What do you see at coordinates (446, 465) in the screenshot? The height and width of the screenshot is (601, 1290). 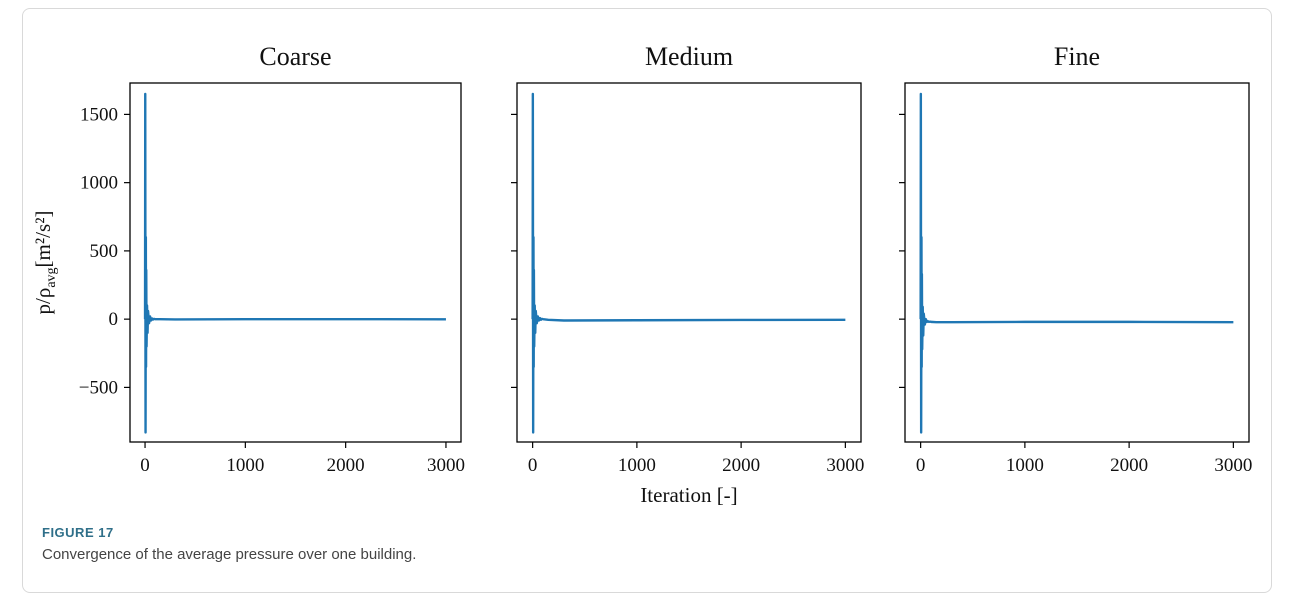 I see `coarse-xtick-label-3000: 3000` at bounding box center [446, 465].